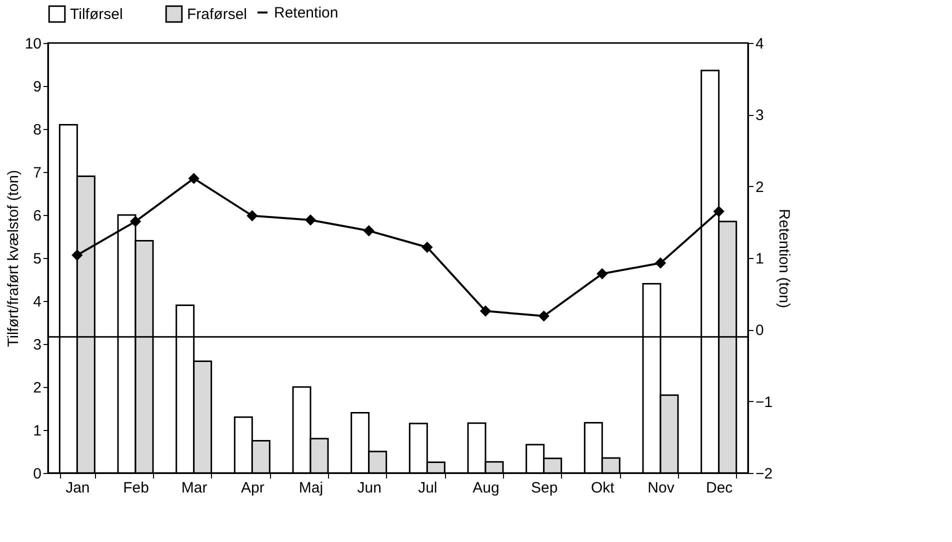  What do you see at coordinates (306, 13) in the screenshot?
I see `legend-label: Retention` at bounding box center [306, 13].